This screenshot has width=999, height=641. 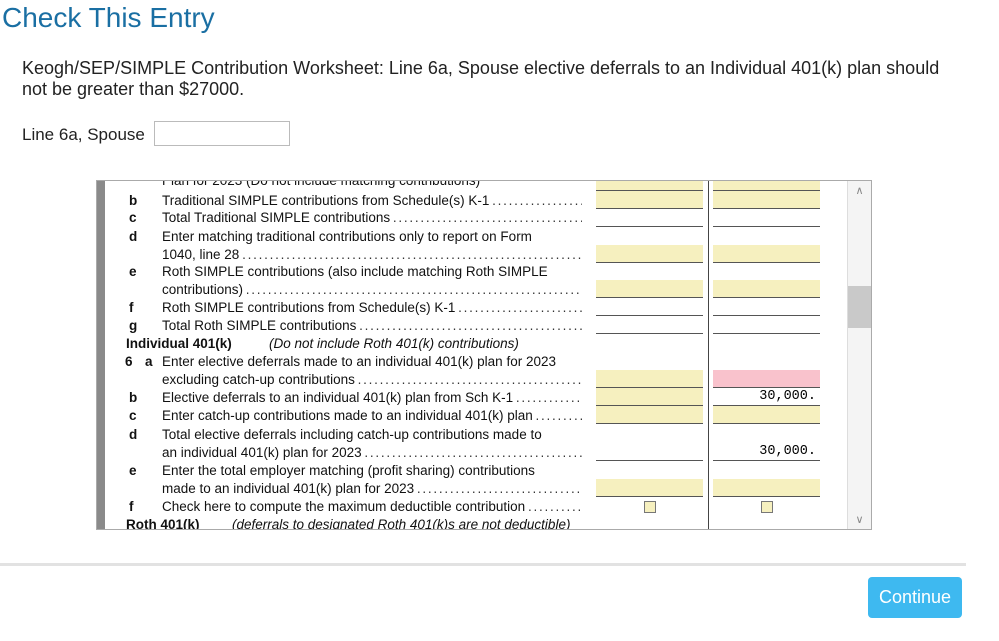 I want to click on scroll-up-icon: ∧, so click(x=859, y=191).